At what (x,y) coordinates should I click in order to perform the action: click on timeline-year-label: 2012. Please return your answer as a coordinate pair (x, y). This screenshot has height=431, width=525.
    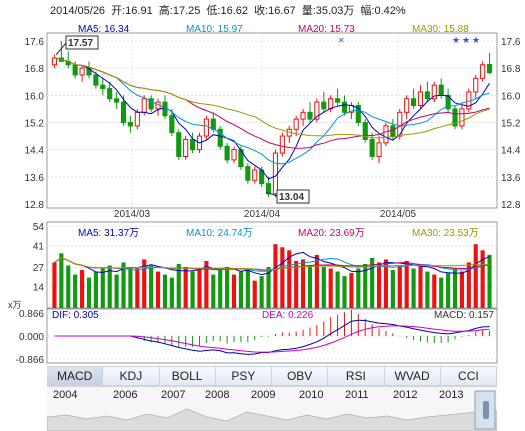
    Looking at the image, I should click on (405, 395).